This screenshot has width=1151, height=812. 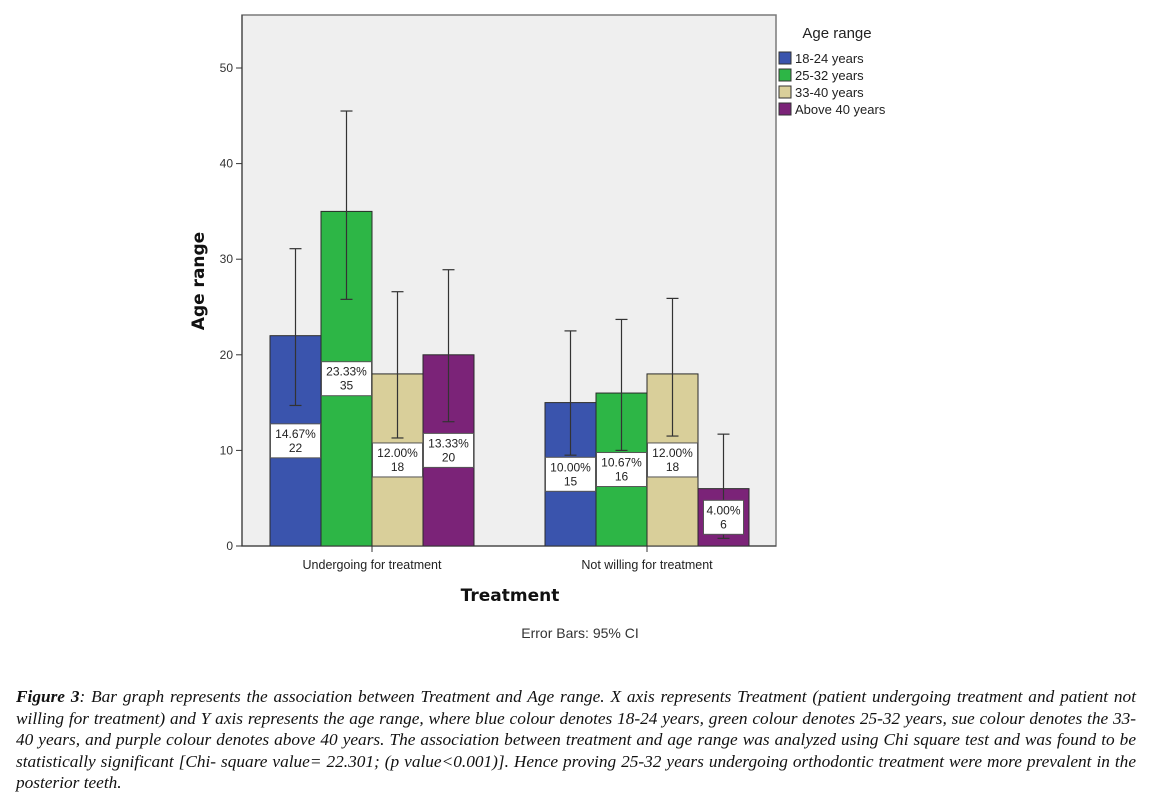 I want to click on data-label-undergoing-for-treatment-above-40-years: 13.33%20, so click(x=448, y=450).